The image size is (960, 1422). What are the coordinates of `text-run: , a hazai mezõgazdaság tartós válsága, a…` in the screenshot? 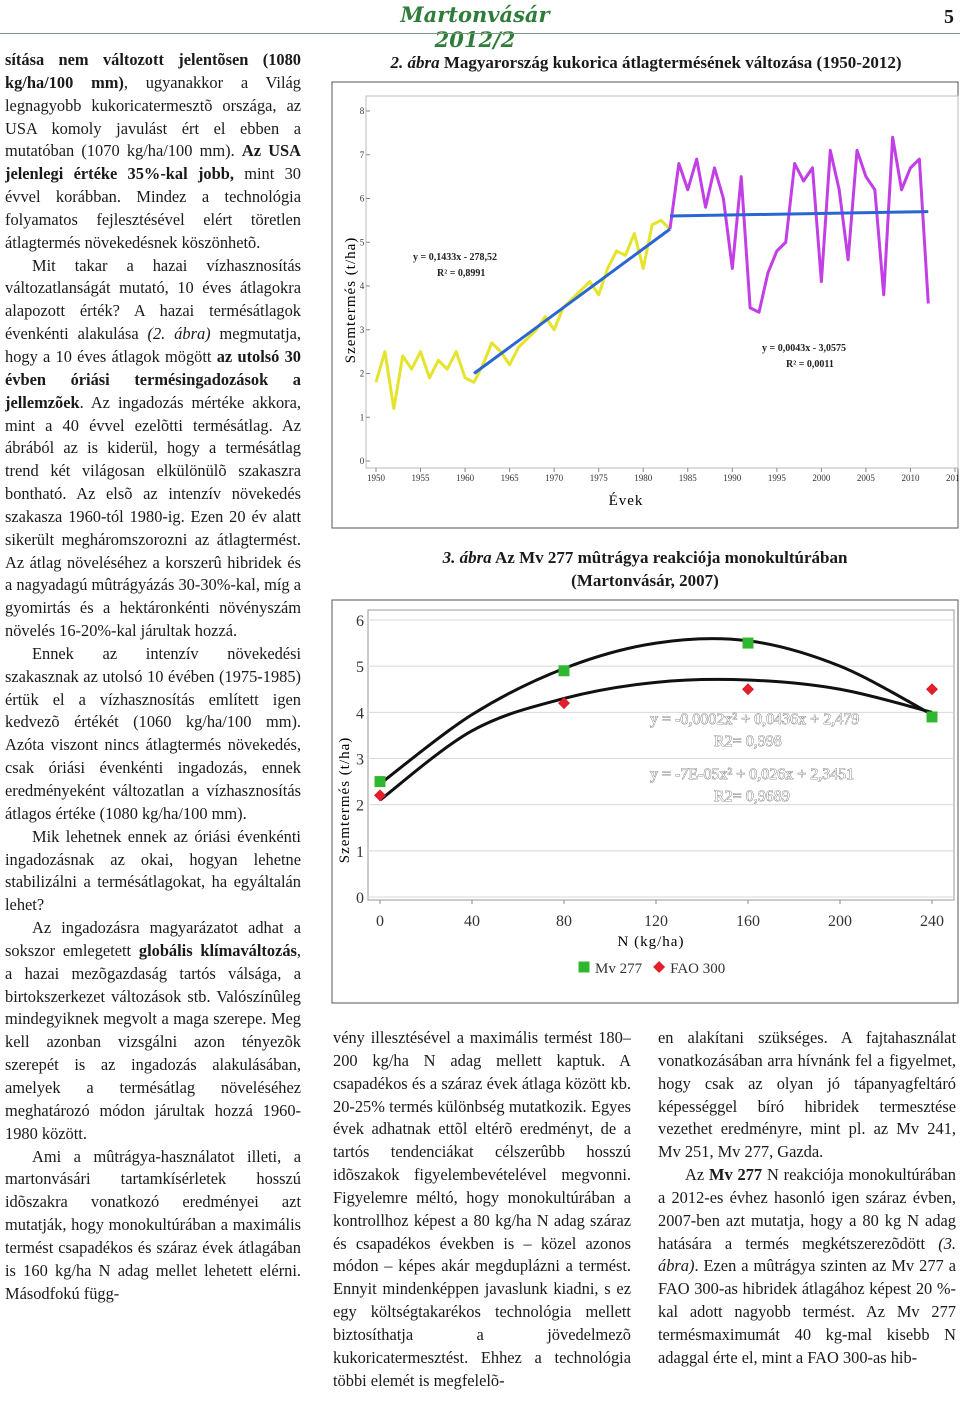 It's located at (153, 1041).